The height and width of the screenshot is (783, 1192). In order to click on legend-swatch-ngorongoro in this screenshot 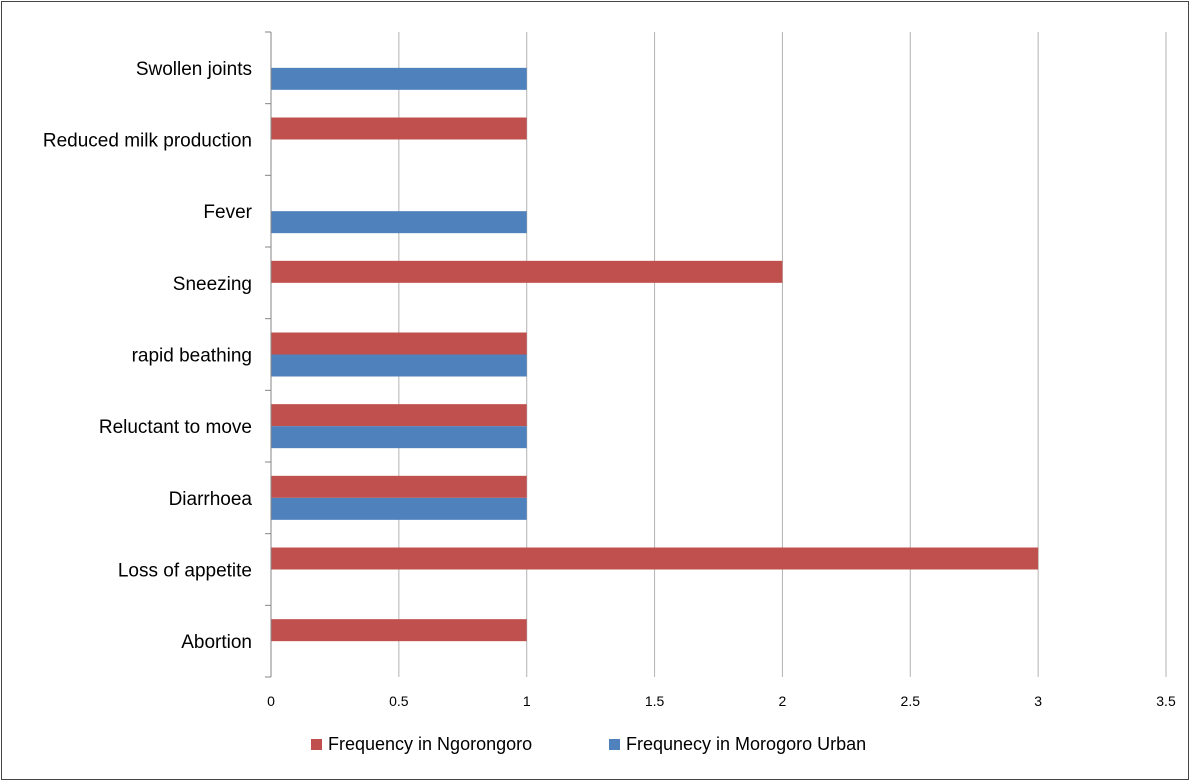, I will do `click(316, 744)`.